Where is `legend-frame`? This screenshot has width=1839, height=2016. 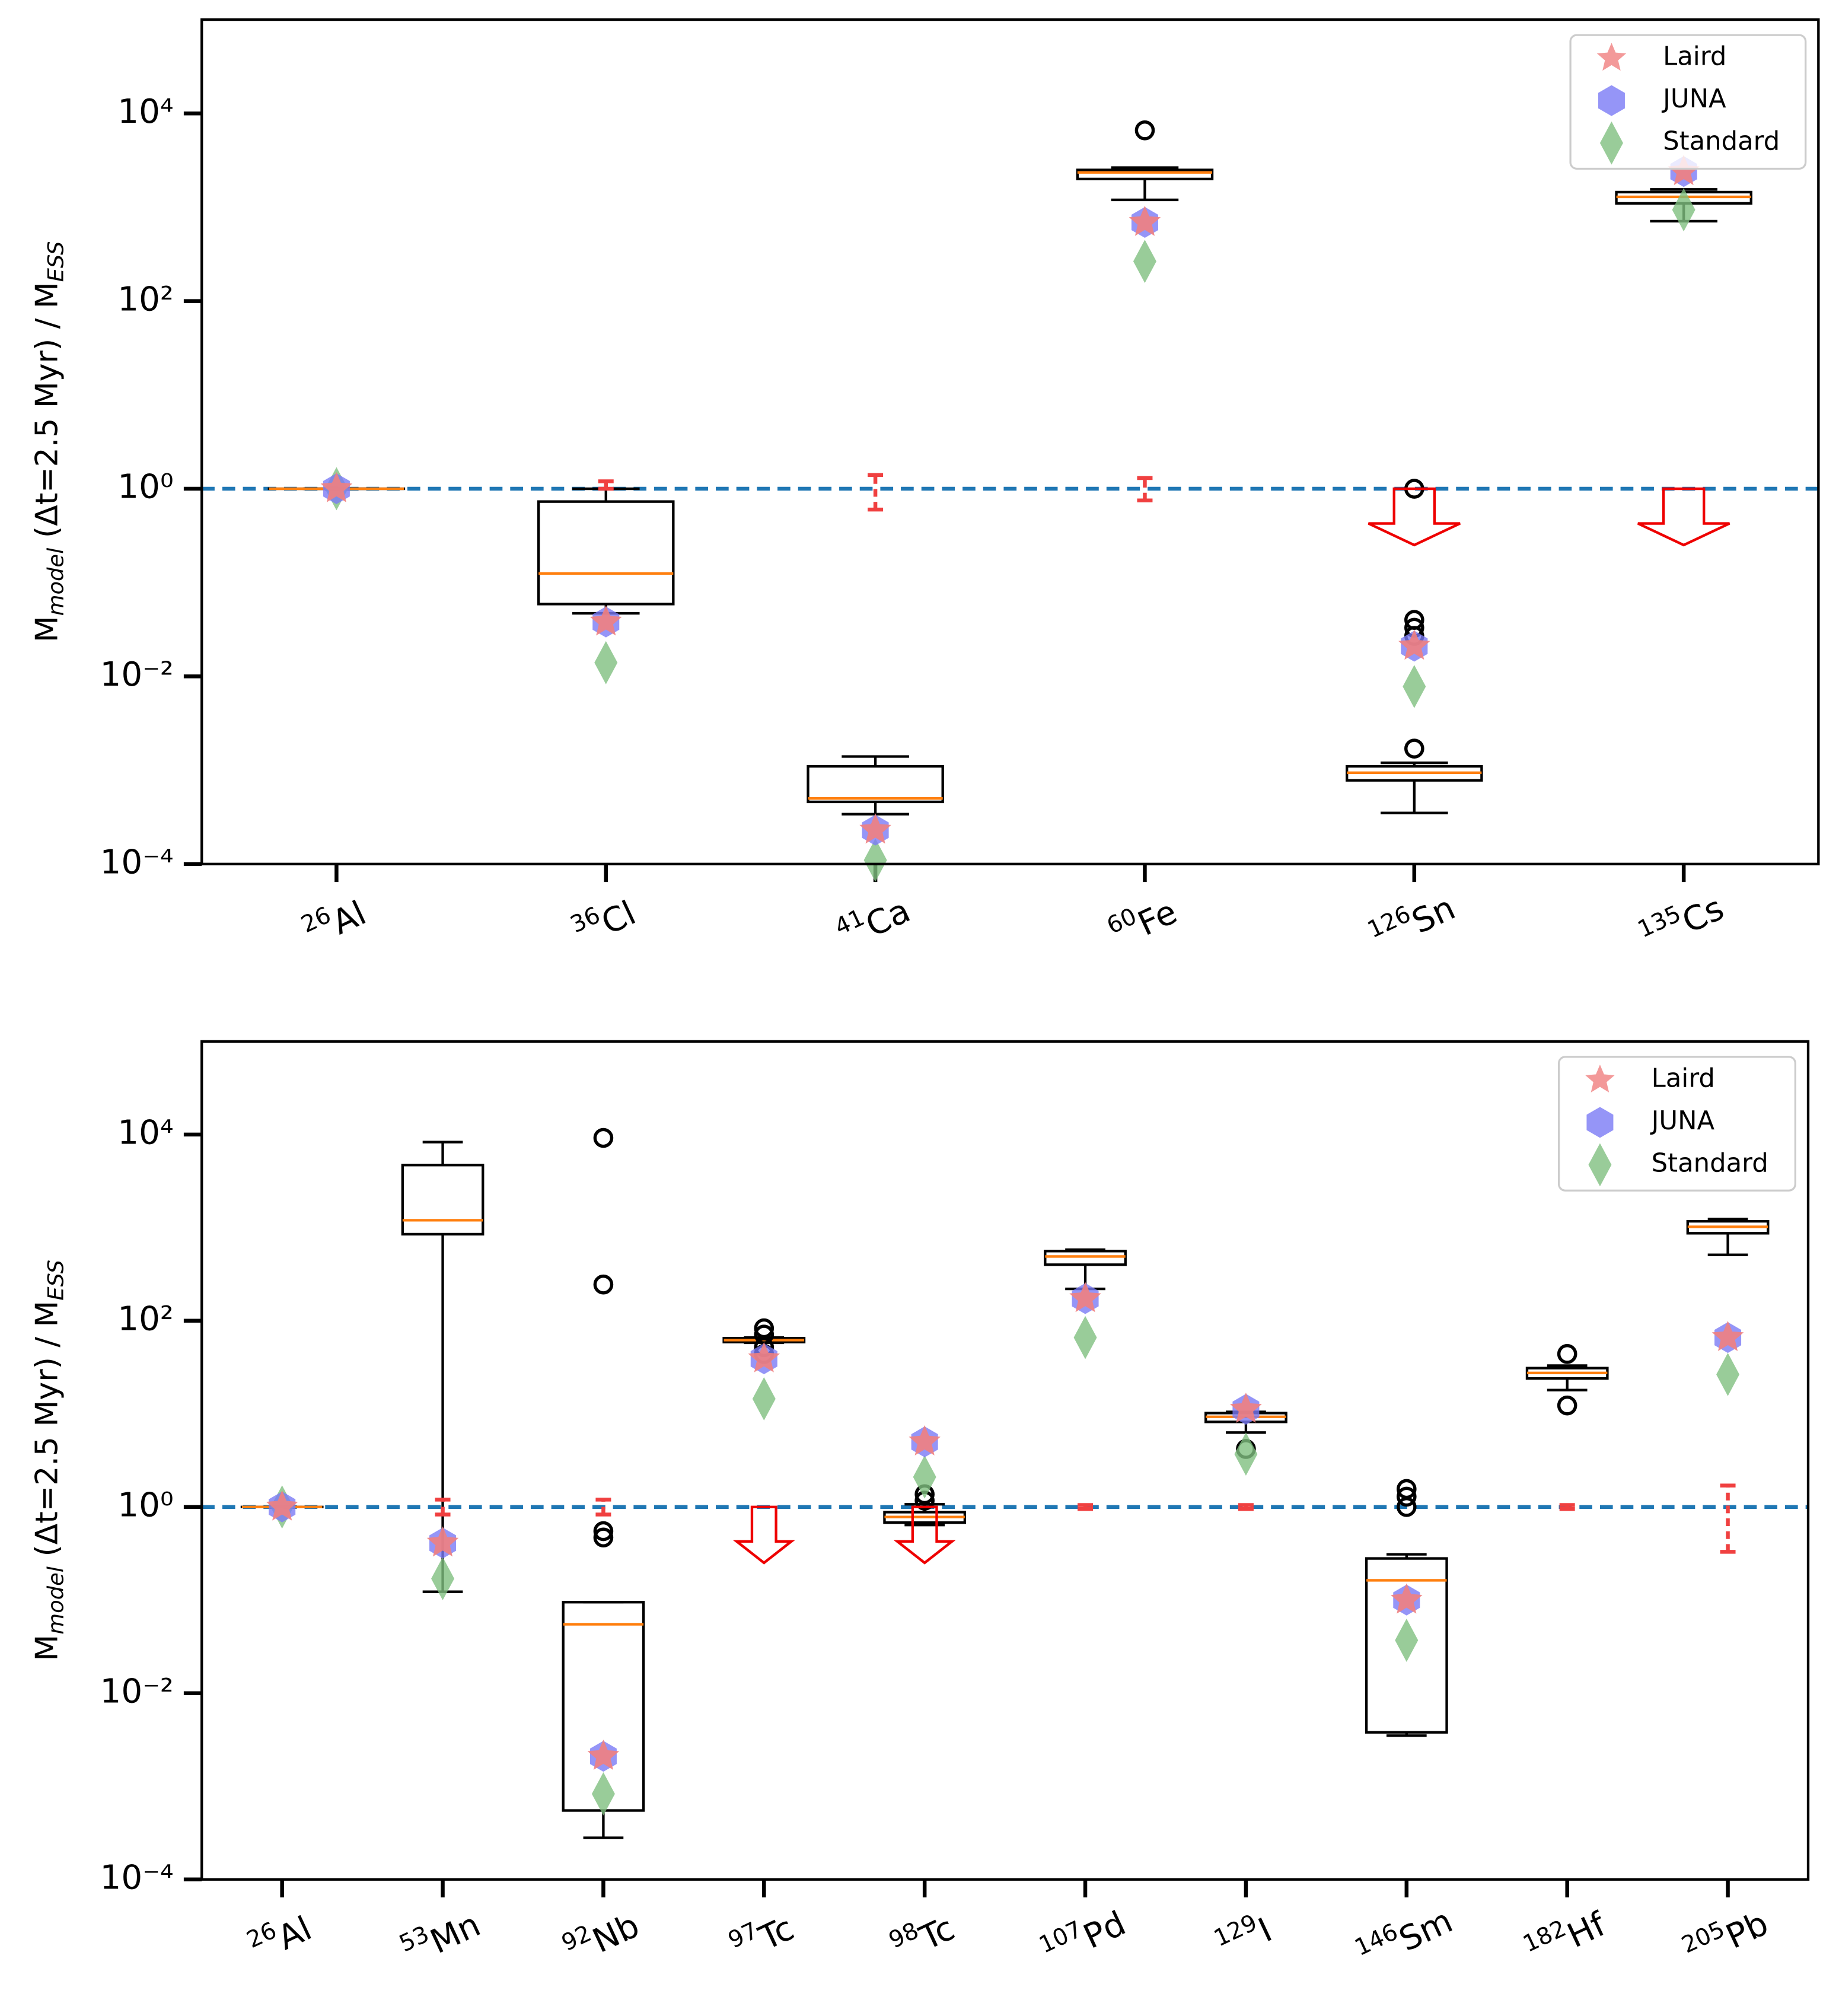 legend-frame is located at coordinates (1688, 102).